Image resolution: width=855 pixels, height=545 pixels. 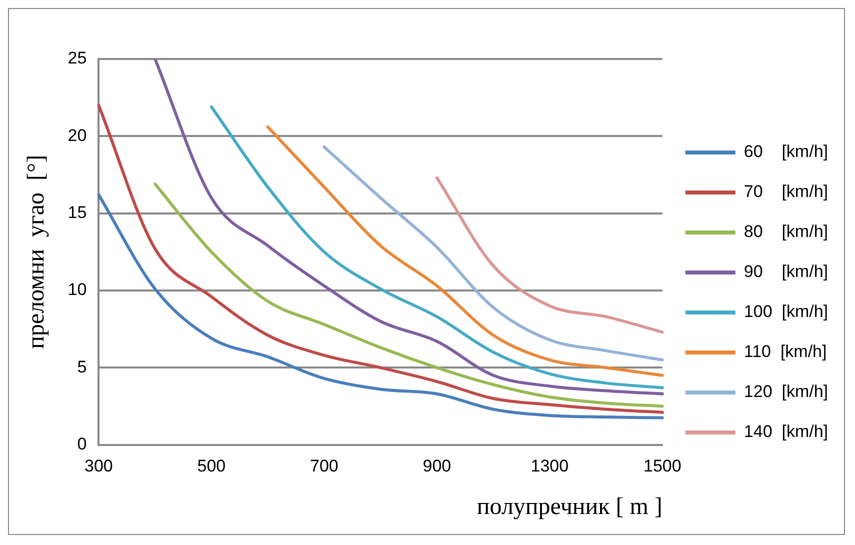 I want to click on y-tick-label: 20, so click(x=77, y=135).